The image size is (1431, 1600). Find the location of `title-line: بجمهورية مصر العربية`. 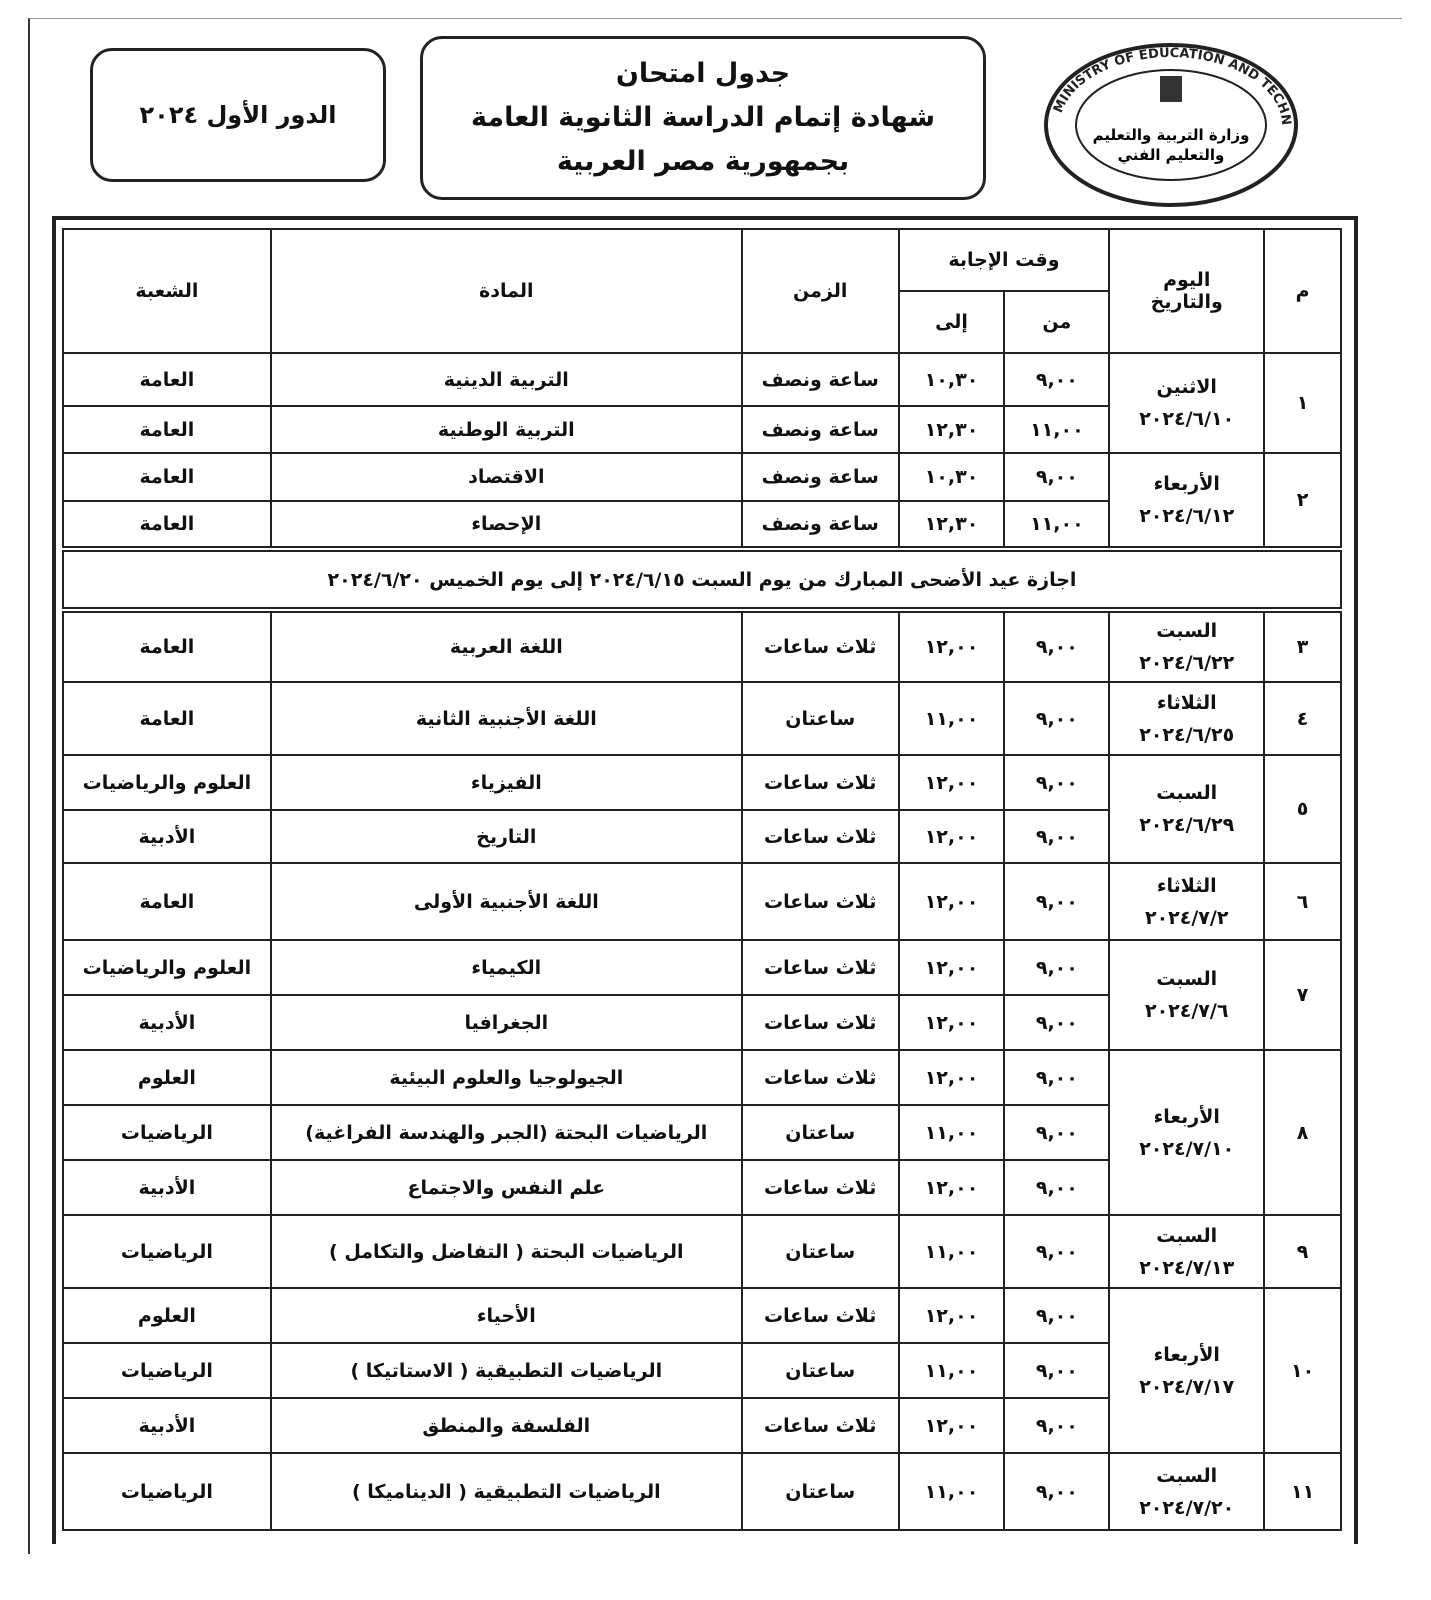

title-line: بجمهورية مصر العربية is located at coordinates (703, 161).